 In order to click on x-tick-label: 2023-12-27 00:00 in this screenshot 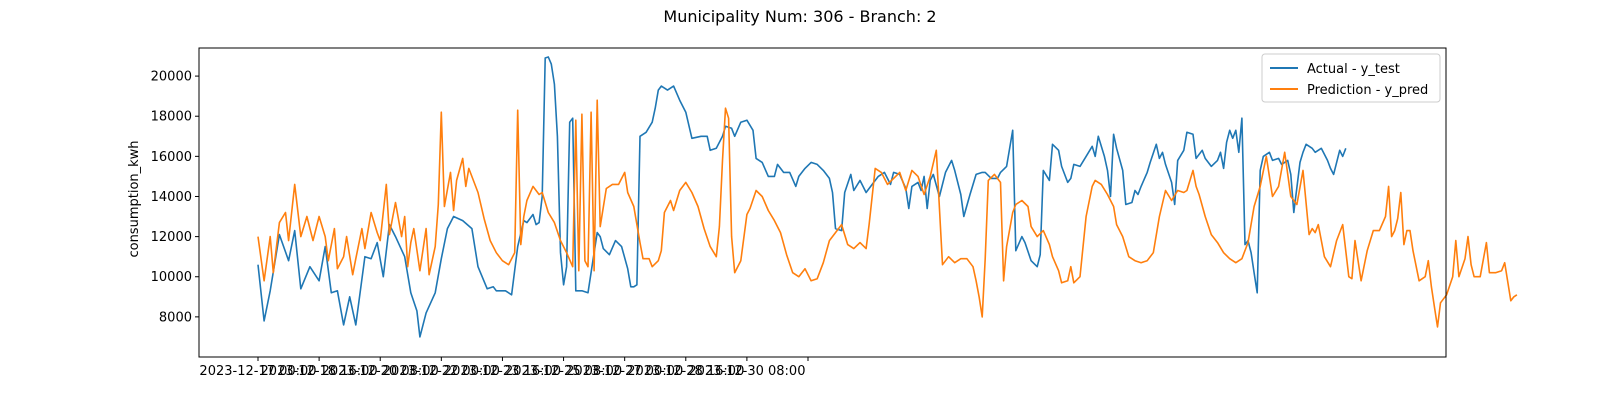, I will do `click(624, 371)`.